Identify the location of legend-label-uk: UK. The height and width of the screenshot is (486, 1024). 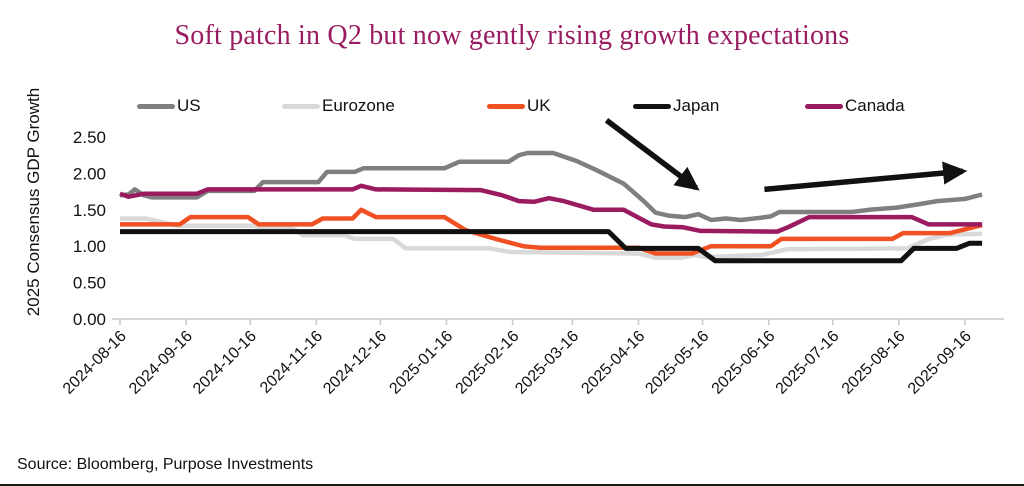
(539, 105).